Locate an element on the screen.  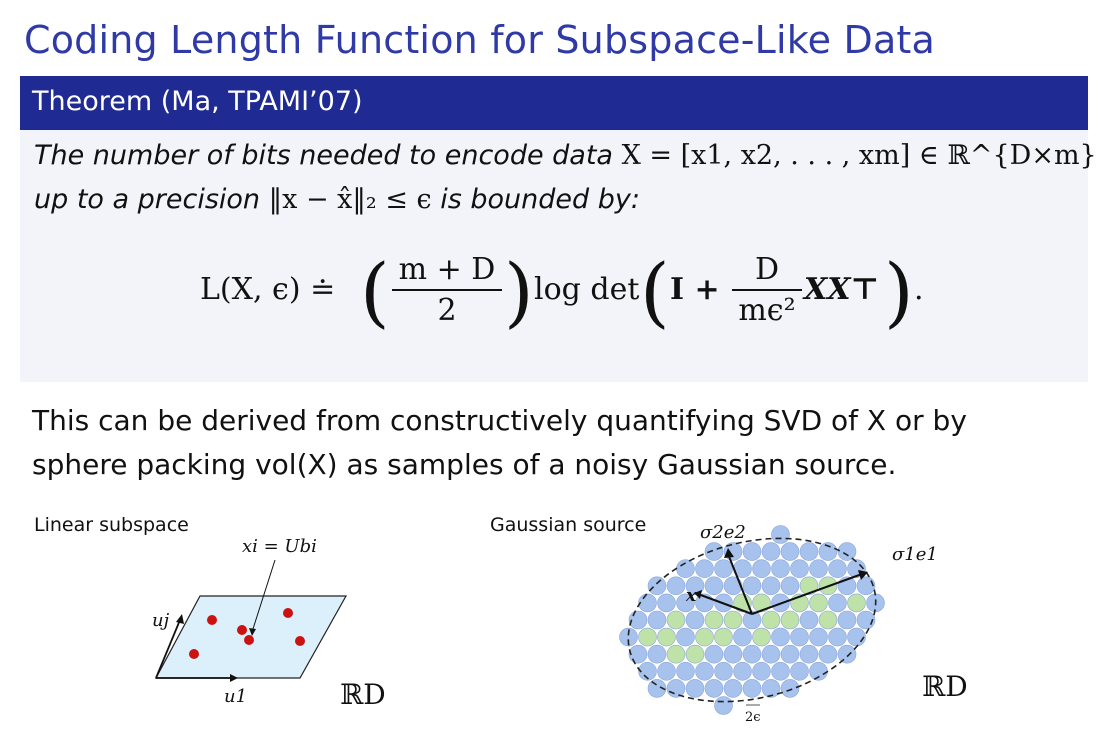
axis-uj-arrowhead is located at coordinates (180, 619).